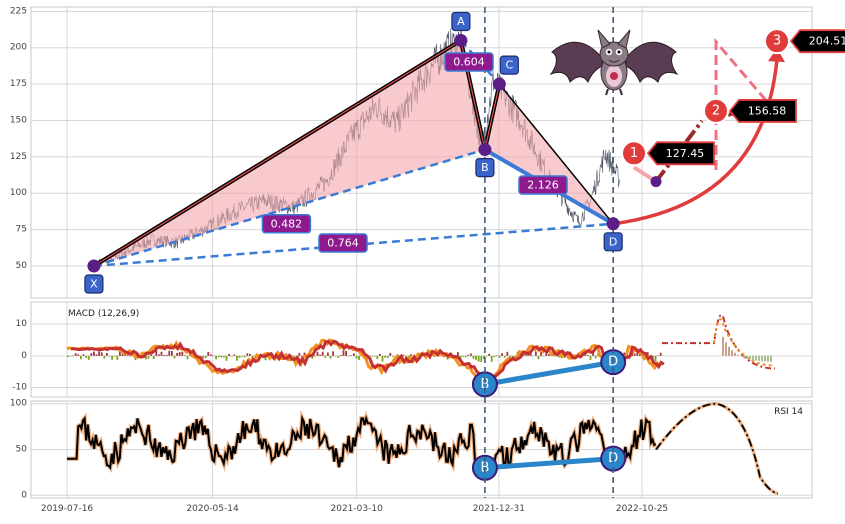 The height and width of the screenshot is (524, 845). What do you see at coordinates (18, 11) in the screenshot?
I see `price-y-tick-label: 225` at bounding box center [18, 11].